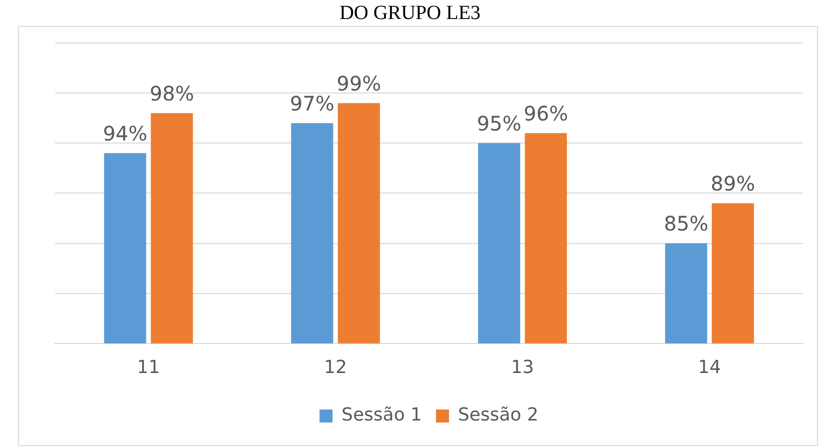 The image size is (820, 447). Describe the element at coordinates (148, 367) in the screenshot. I see `x-tick-label: 11` at that location.